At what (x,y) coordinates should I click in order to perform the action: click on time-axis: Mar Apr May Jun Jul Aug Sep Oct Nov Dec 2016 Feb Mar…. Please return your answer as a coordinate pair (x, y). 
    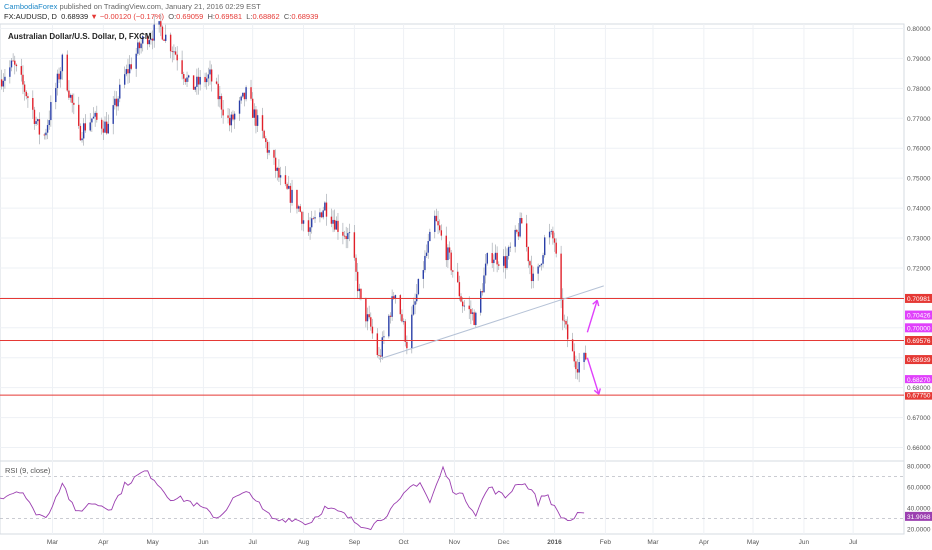
    Looking at the image, I should click on (452, 542).